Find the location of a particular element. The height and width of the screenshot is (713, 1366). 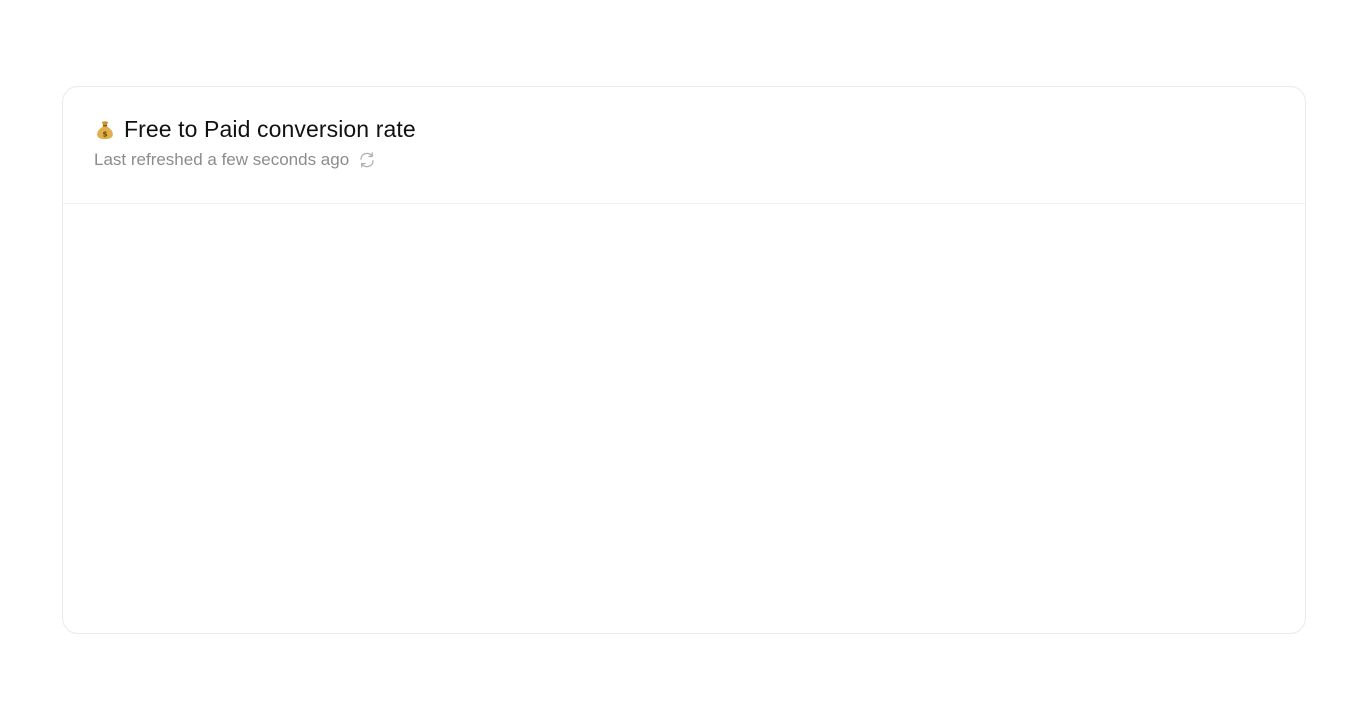

refresh-icon is located at coordinates (367, 160).